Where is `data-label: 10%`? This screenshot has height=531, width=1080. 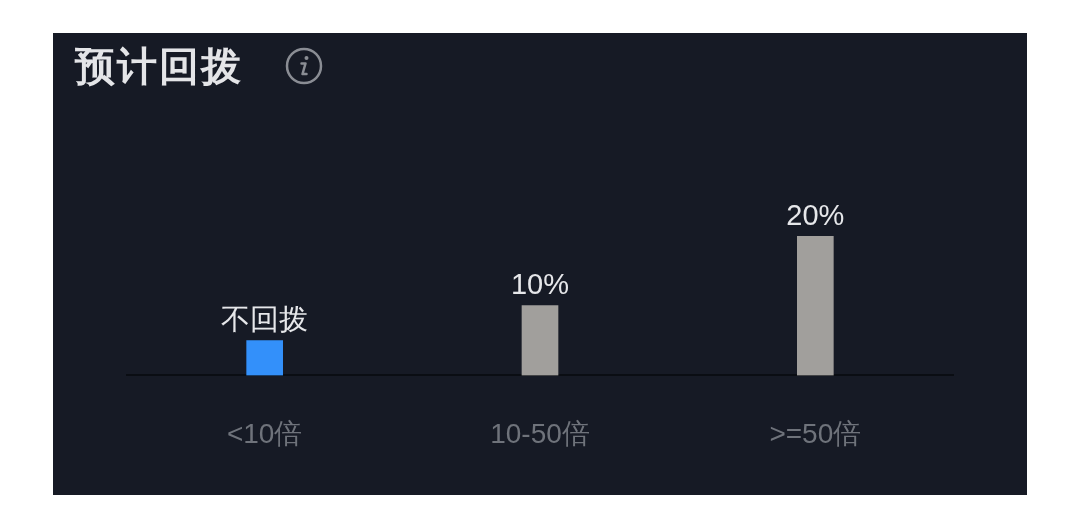
data-label: 10% is located at coordinates (540, 284).